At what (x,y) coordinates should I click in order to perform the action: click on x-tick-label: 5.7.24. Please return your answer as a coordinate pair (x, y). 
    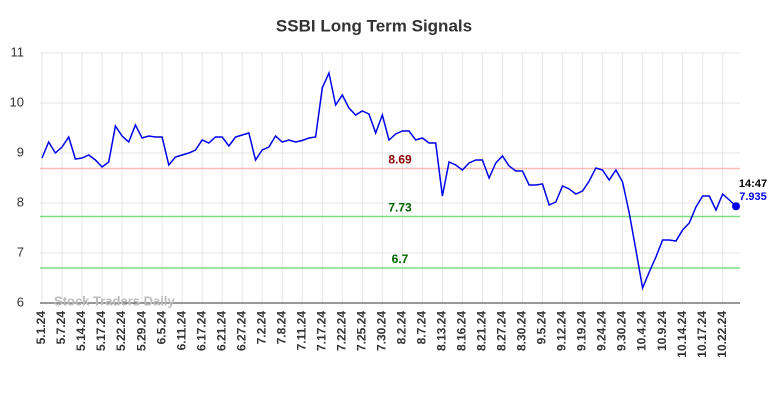
    Looking at the image, I should click on (61, 328).